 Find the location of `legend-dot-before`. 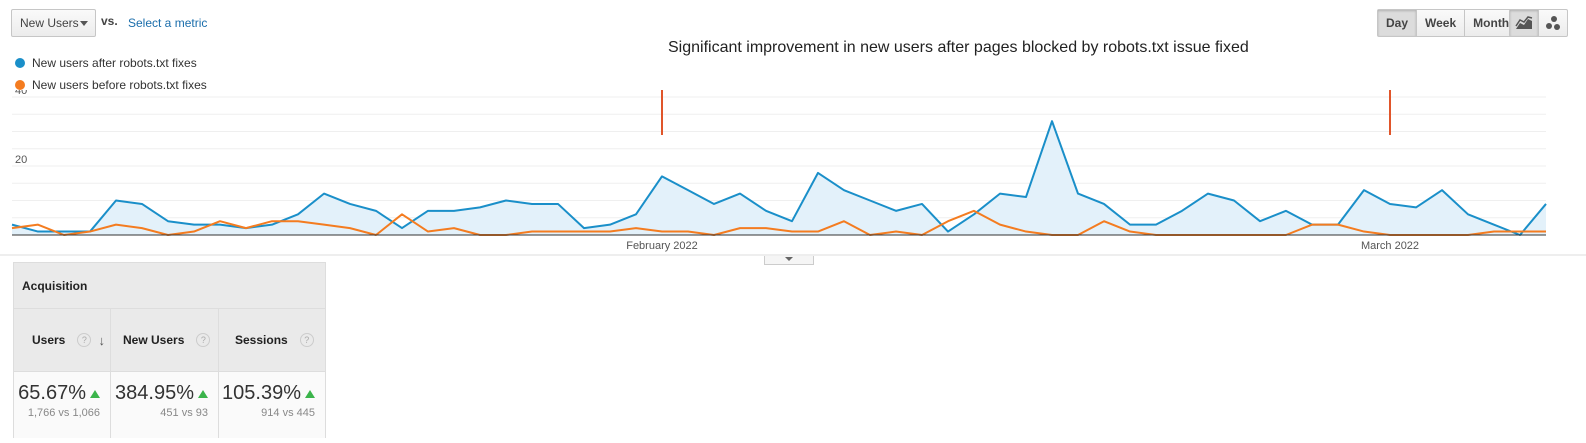

legend-dot-before is located at coordinates (20, 85).